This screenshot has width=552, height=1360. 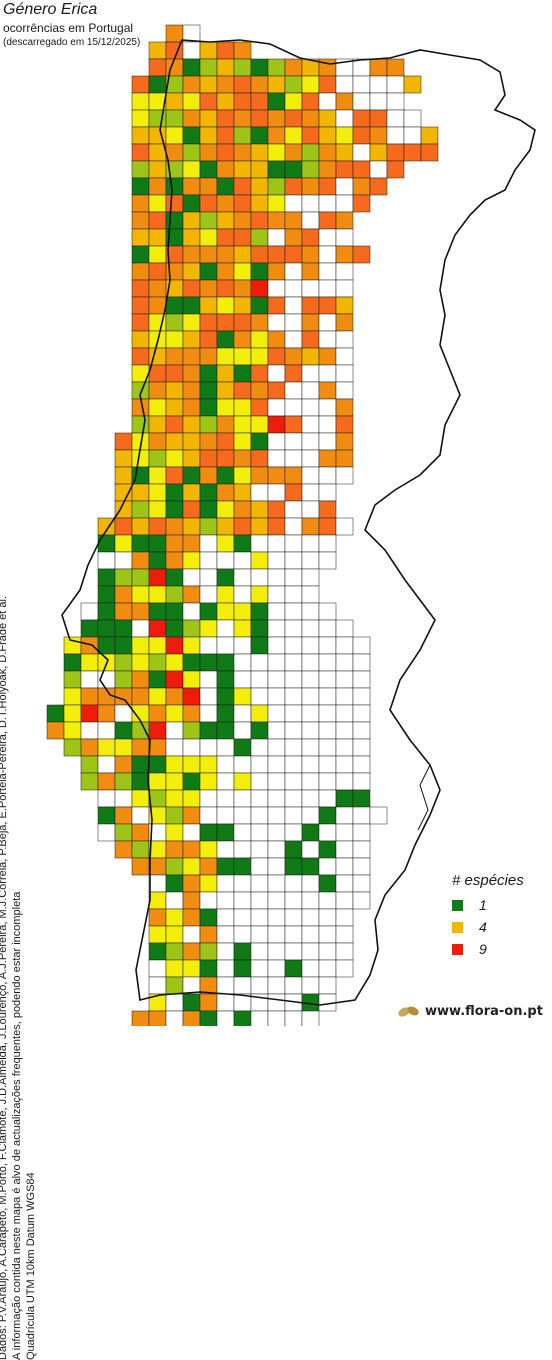 I want to click on brand: www.flora-on.pt, so click(x=470, y=1011).